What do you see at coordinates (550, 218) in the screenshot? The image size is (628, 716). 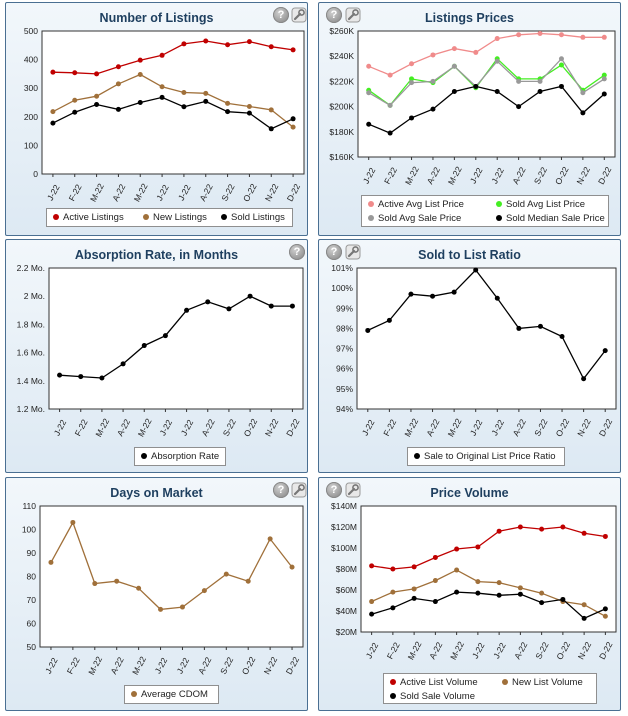 I see `legend-item: Sold Median Sale Price` at bounding box center [550, 218].